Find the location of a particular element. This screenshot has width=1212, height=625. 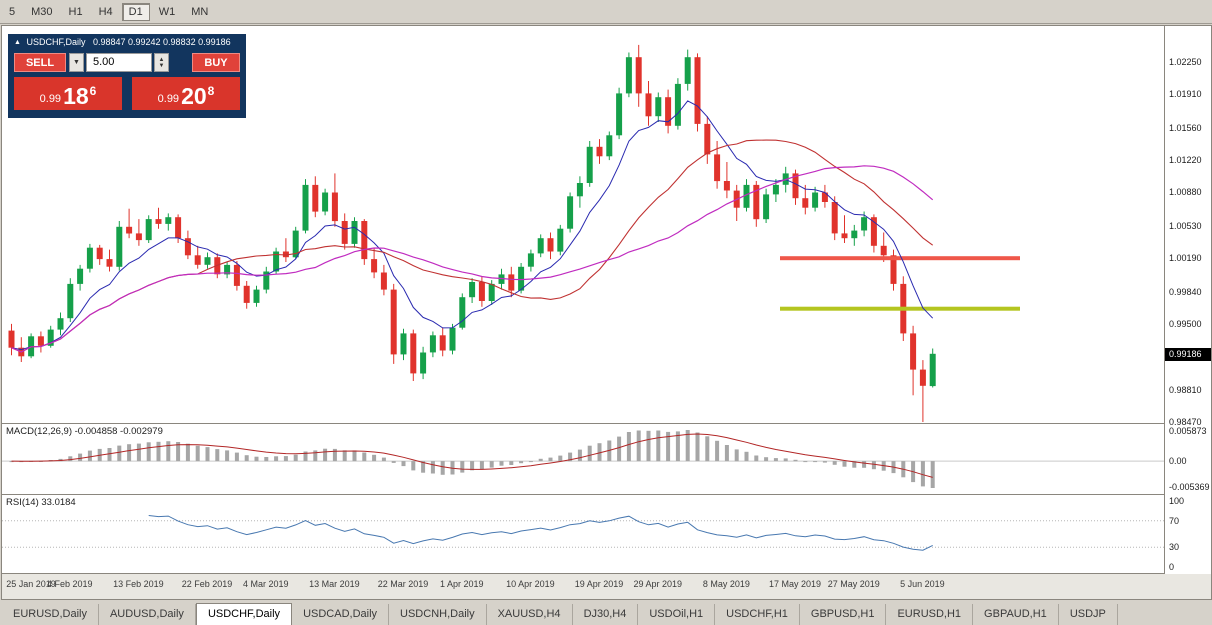

date-axis-label: 27 May 2019 is located at coordinates (853, 584).